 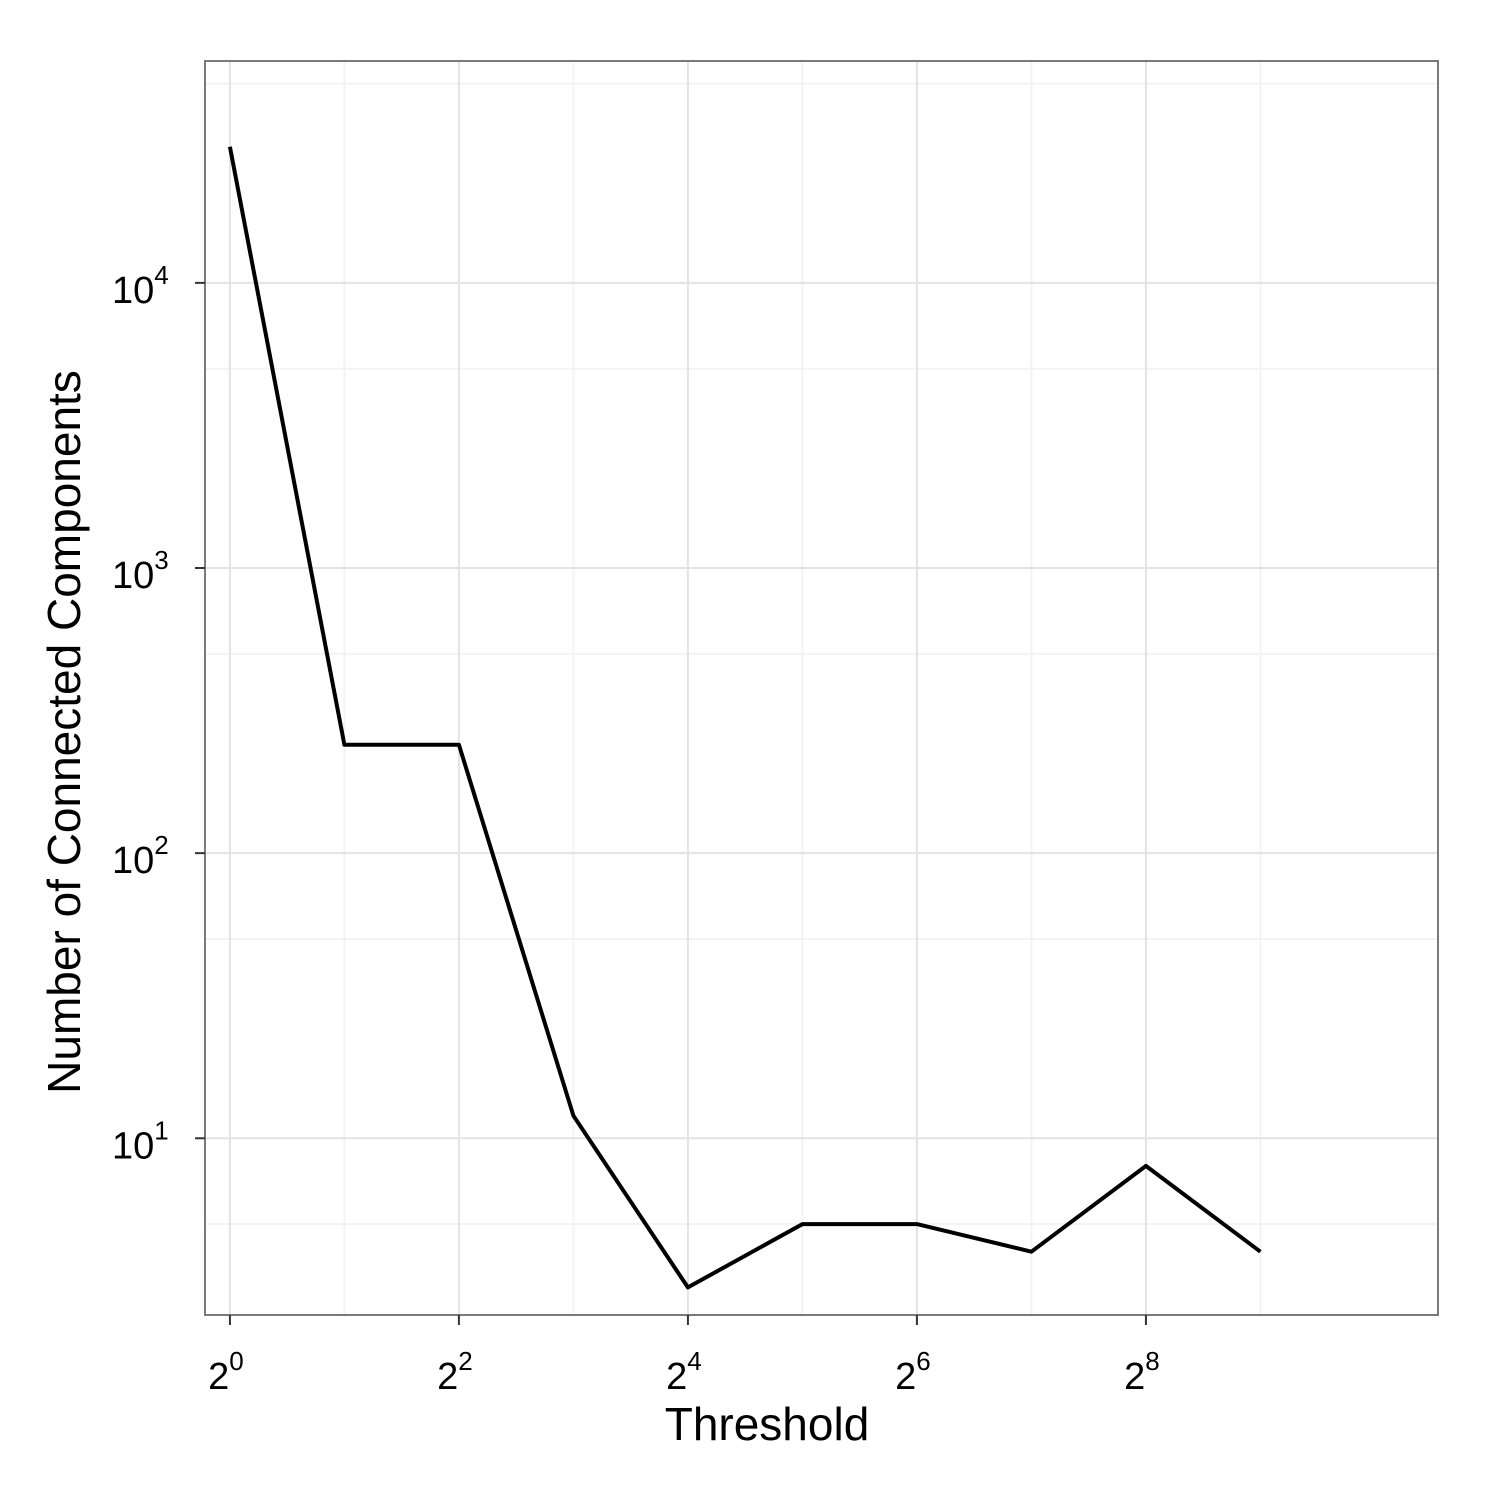 What do you see at coordinates (226, 1372) in the screenshot?
I see `x-tick-label: 20` at bounding box center [226, 1372].